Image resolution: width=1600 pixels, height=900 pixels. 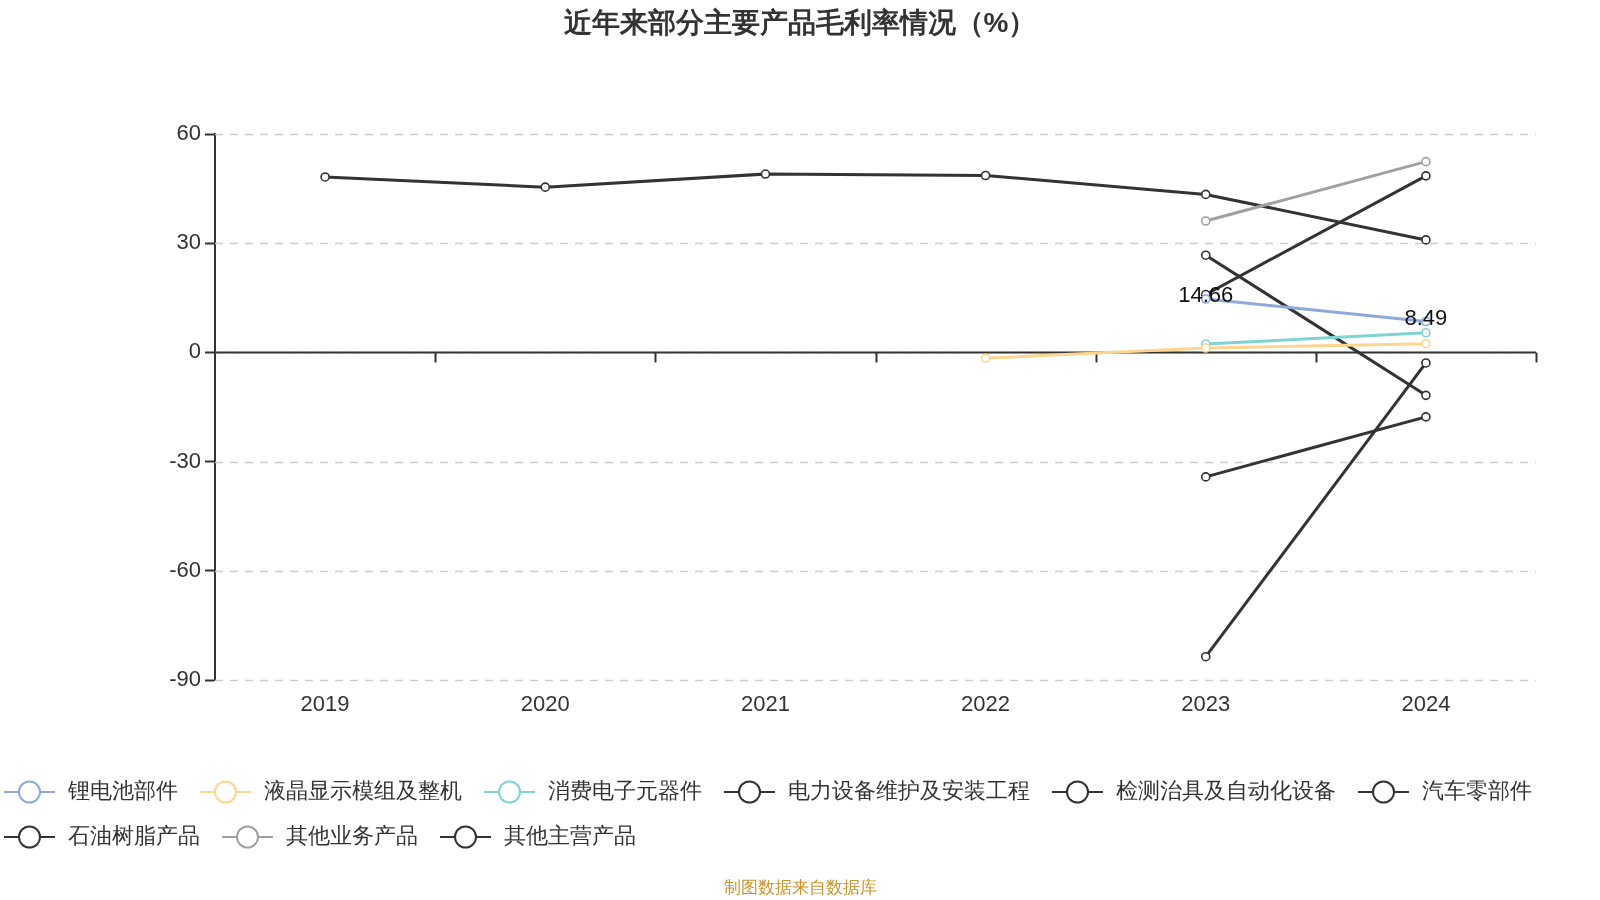 What do you see at coordinates (1426, 317) in the screenshot?
I see `data-label: 8.49` at bounding box center [1426, 317].